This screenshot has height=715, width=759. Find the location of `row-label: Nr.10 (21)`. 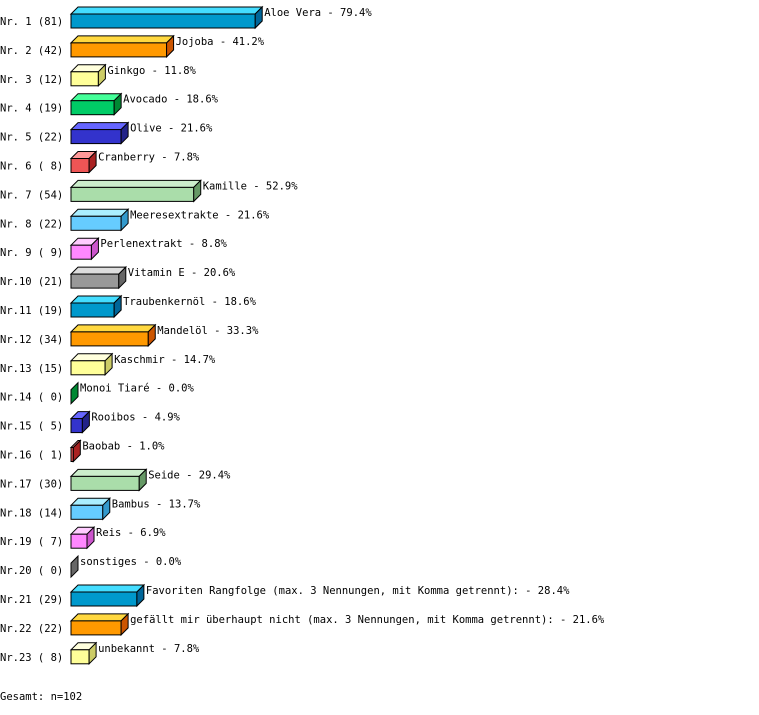

row-label: Nr.10 (21) is located at coordinates (31, 282).